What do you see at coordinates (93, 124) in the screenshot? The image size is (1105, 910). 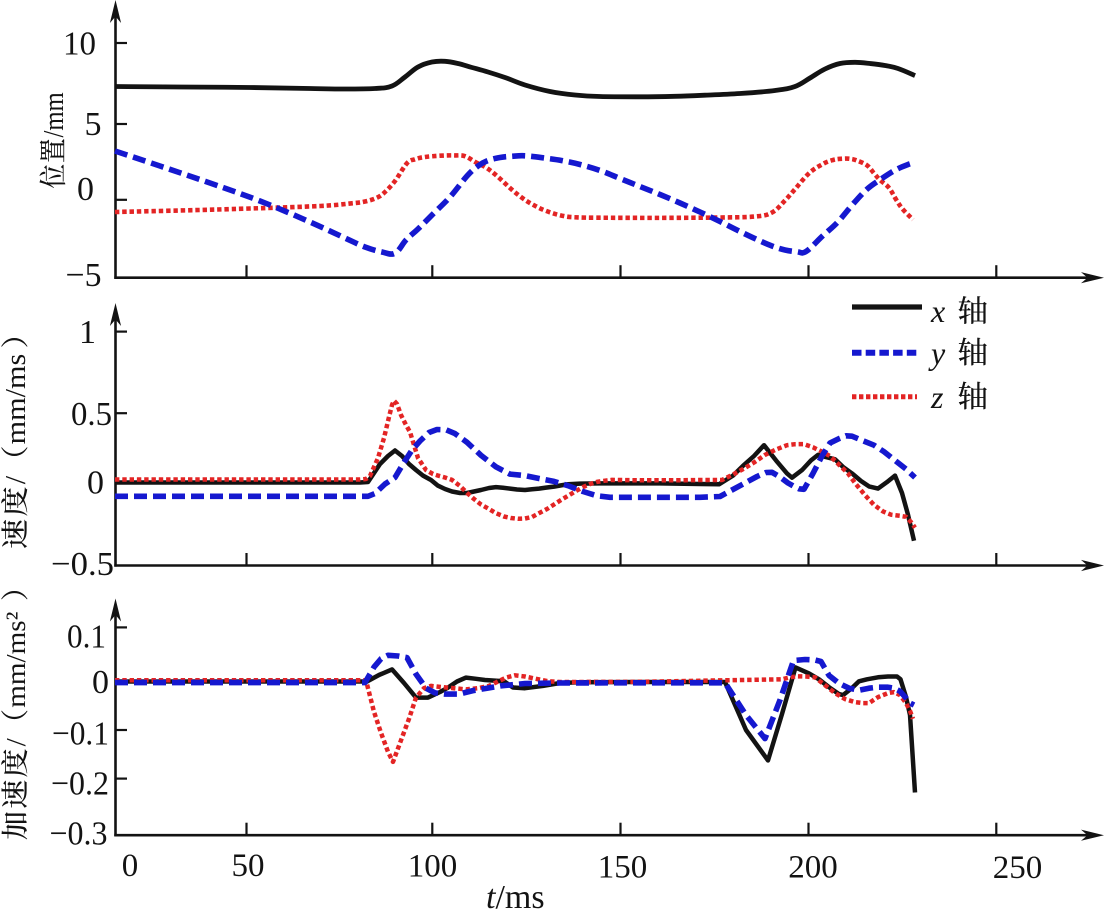 I see `svg-text: 5` at bounding box center [93, 124].